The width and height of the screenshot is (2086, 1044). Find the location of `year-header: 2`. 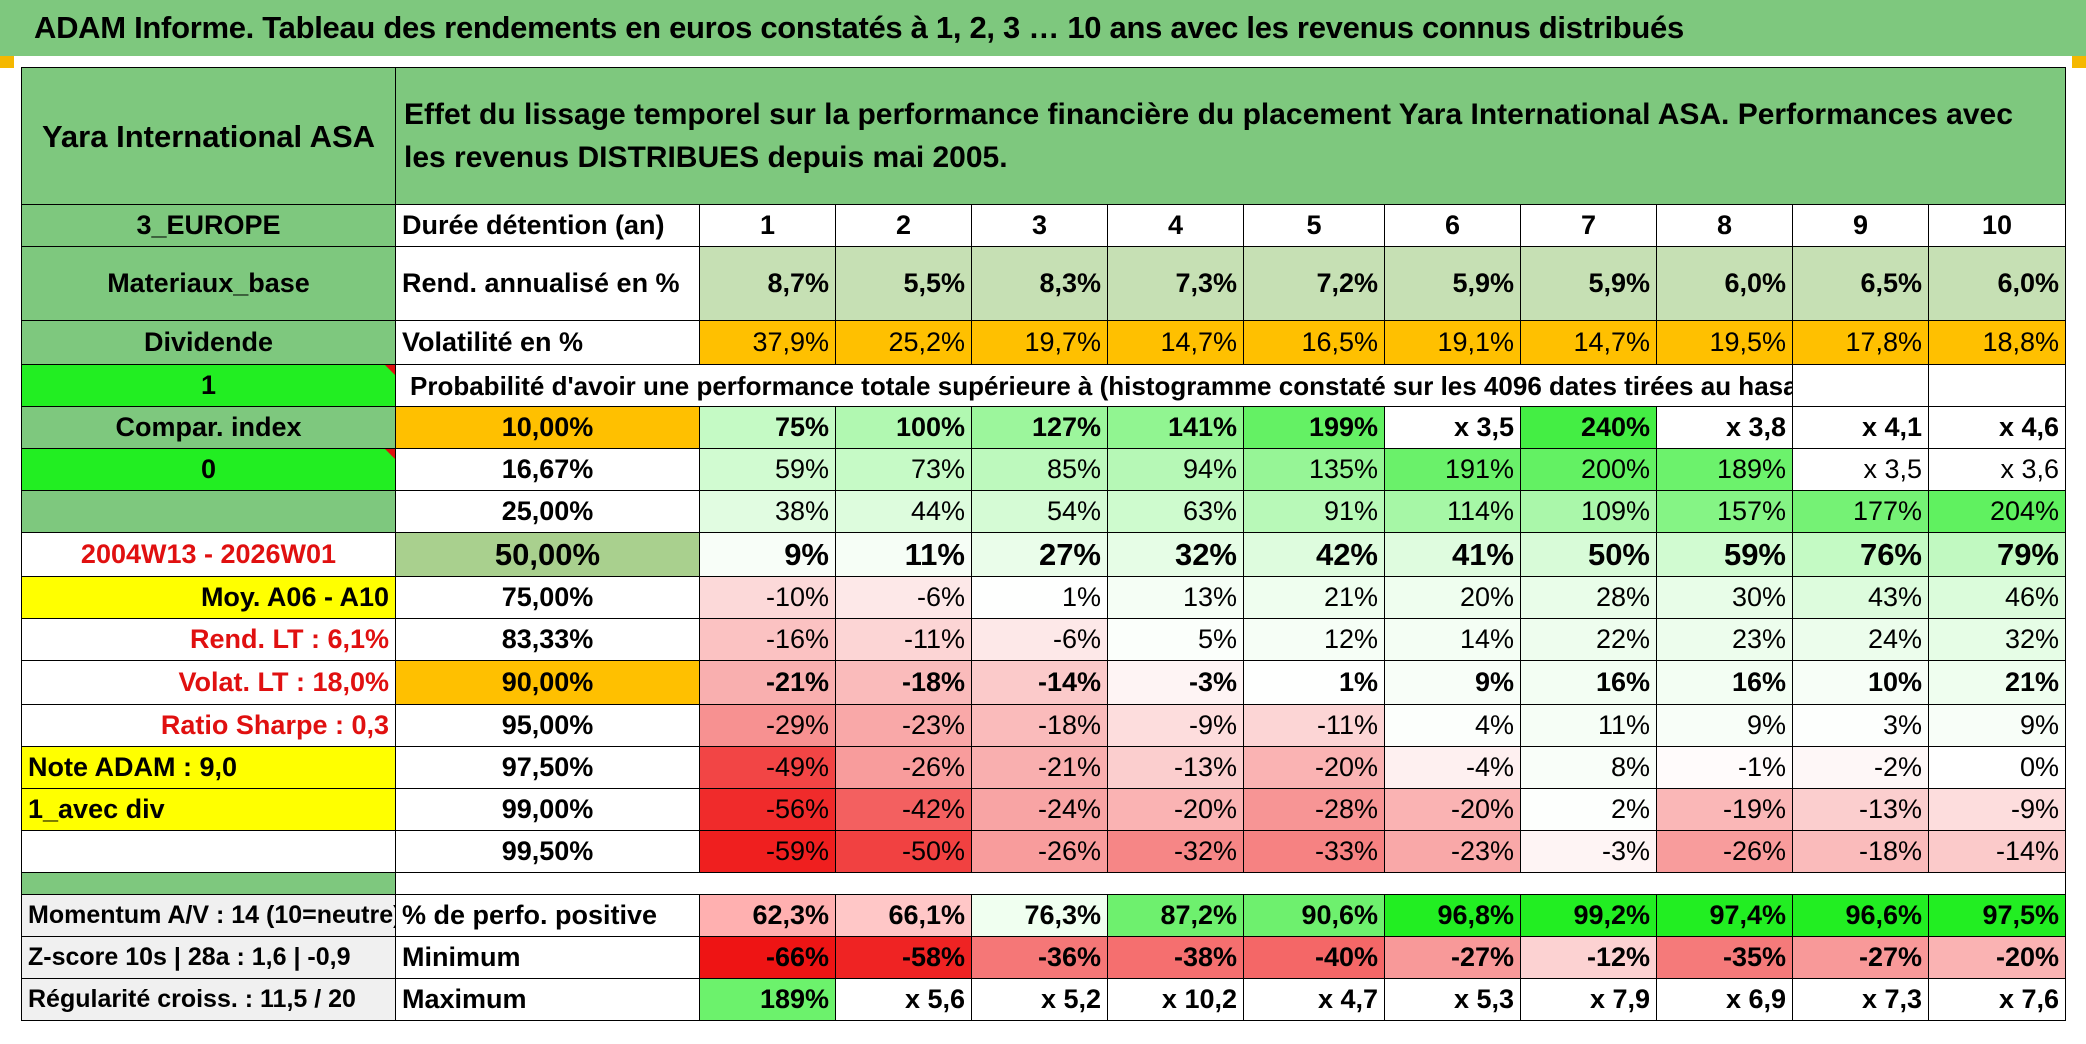

year-header: 2 is located at coordinates (903, 225).